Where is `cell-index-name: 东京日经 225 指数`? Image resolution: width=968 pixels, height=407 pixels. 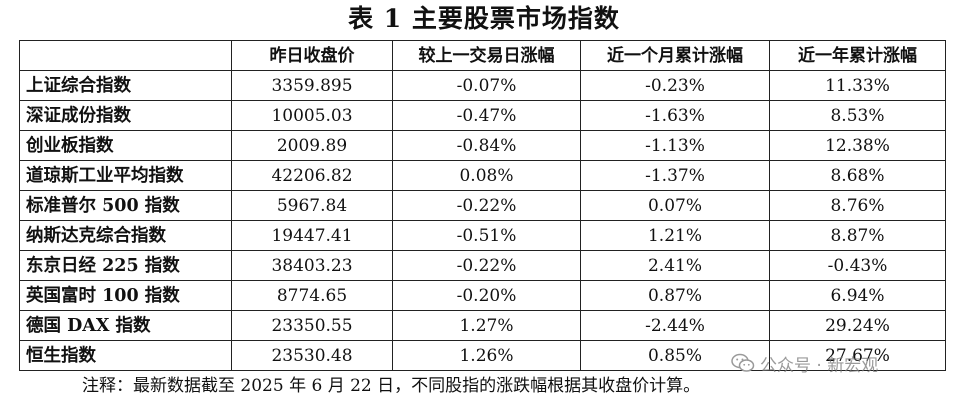 cell-index-name: 东京日经 225 指数 is located at coordinates (125, 265).